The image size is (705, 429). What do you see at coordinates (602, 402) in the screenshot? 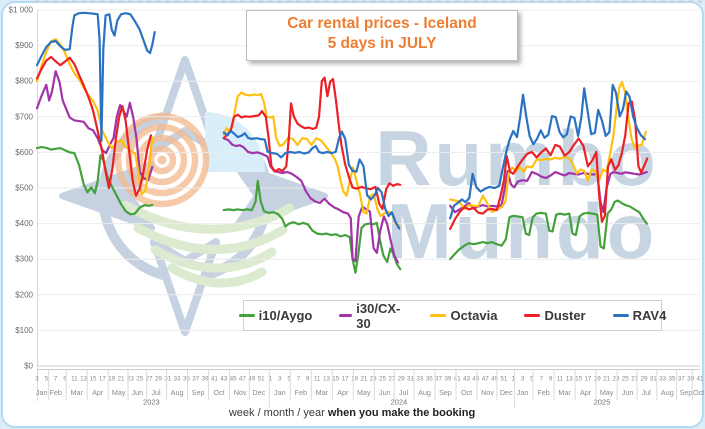
I see `svg-text: 2025` at bounding box center [602, 402].